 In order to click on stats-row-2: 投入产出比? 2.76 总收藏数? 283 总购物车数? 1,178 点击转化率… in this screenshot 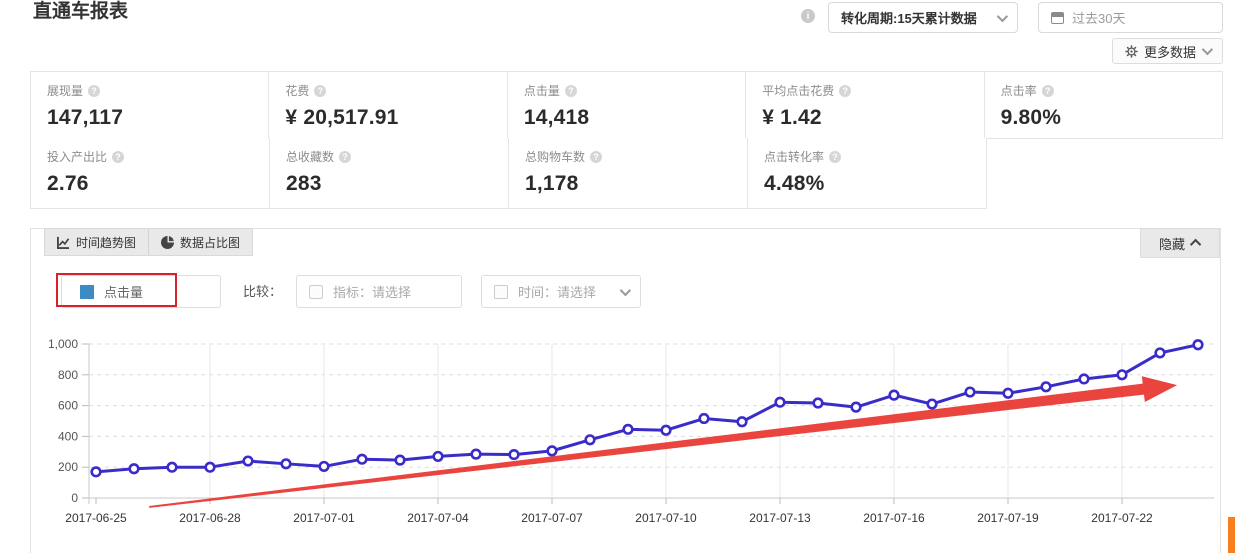, I will do `click(508, 173)`.